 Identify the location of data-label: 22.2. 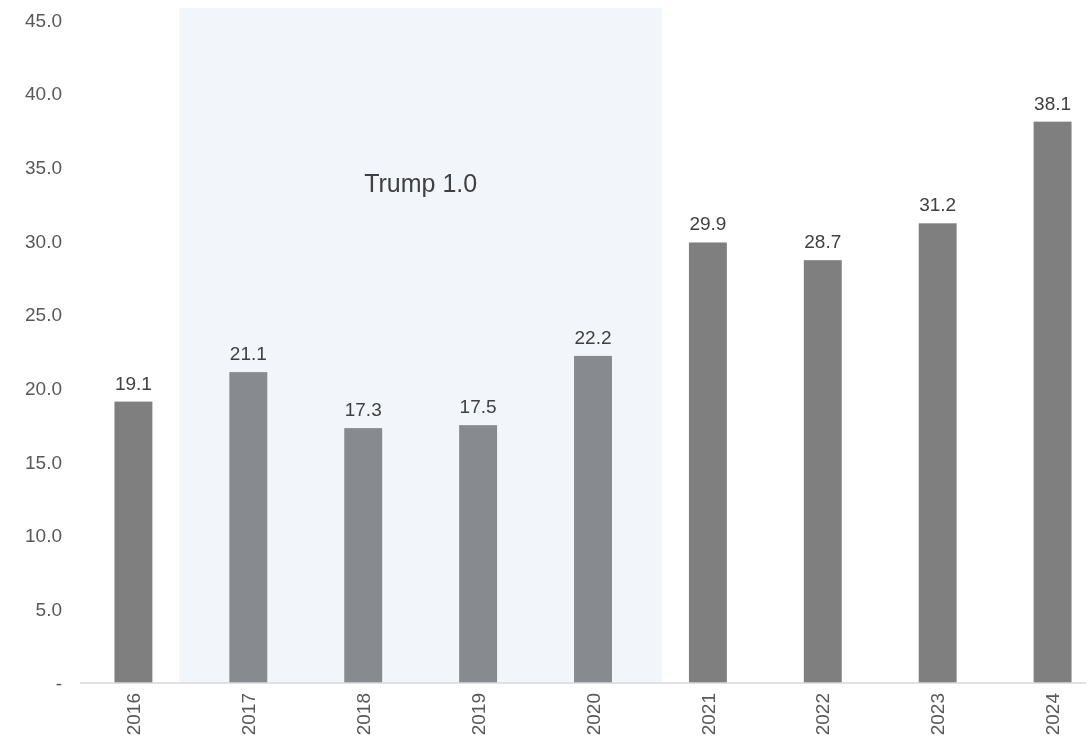
(593, 337).